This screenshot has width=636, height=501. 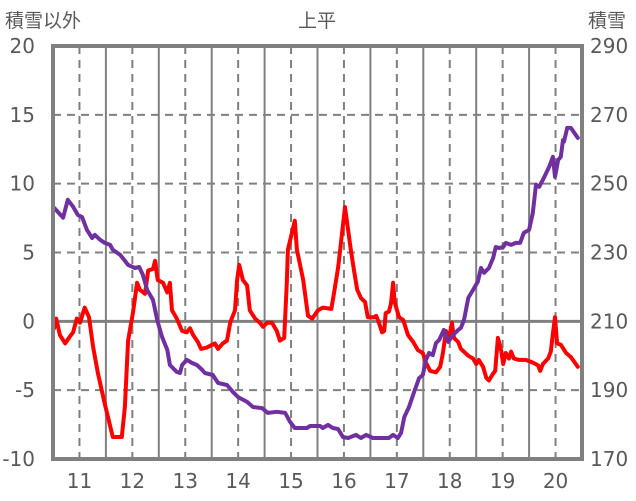 What do you see at coordinates (22, 115) in the screenshot?
I see `left-y-tick-label: 15` at bounding box center [22, 115].